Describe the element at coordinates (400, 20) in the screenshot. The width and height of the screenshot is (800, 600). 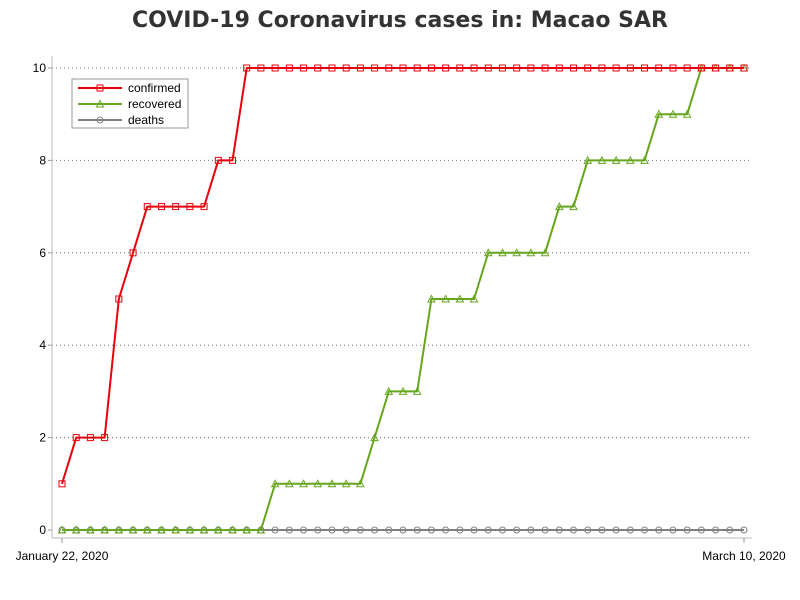
I see `chart-title: COVID-19 Coronavirus cases in: Macao SAR` at that location.